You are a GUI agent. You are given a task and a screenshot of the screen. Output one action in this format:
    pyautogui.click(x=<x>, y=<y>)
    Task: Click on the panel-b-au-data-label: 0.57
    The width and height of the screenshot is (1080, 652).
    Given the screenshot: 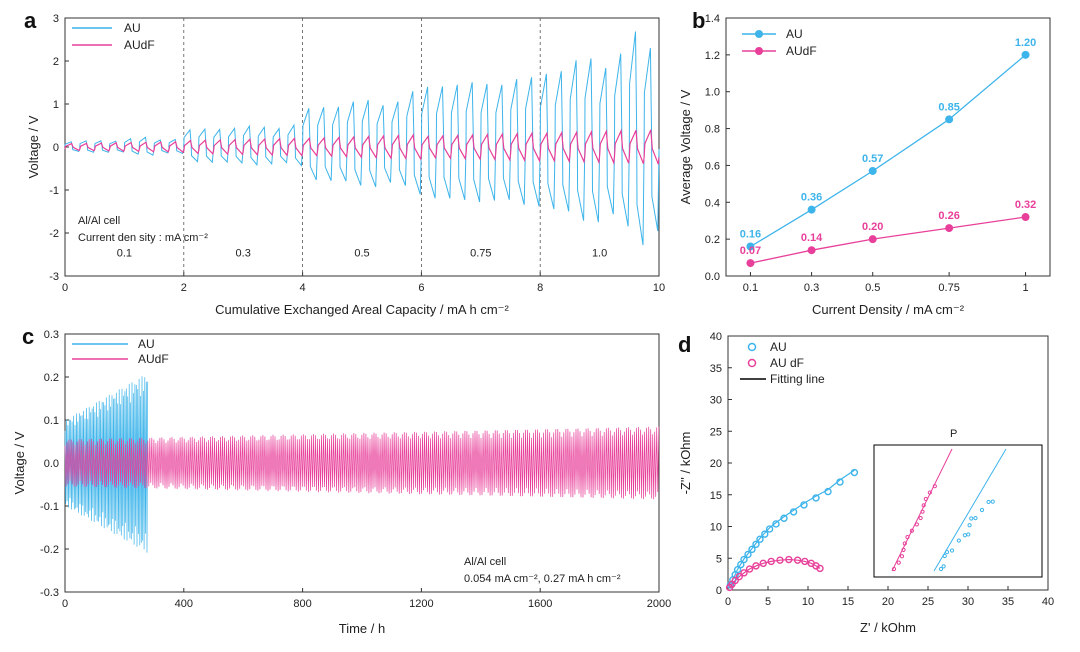 What is the action you would take?
    pyautogui.click(x=872, y=159)
    